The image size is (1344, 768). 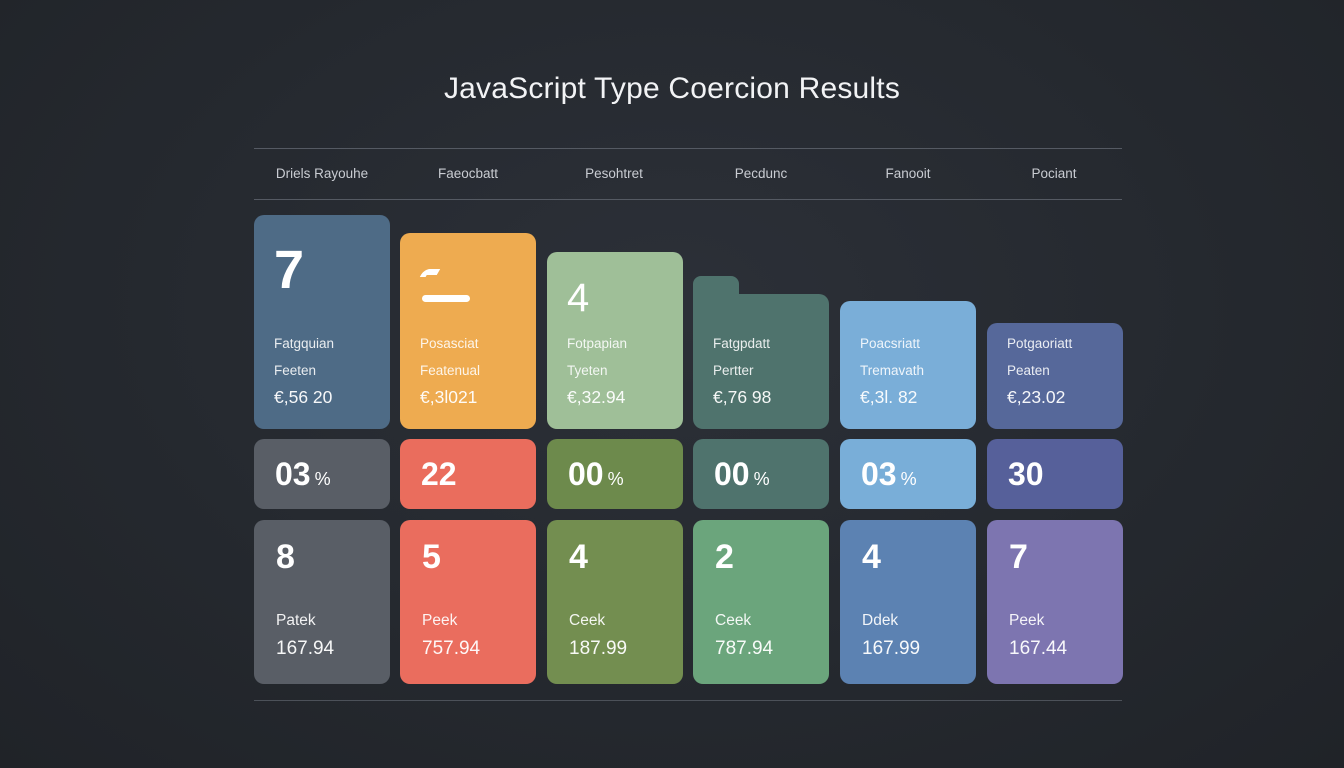 I want to click on header-cell: Pociant, so click(x=1054, y=173).